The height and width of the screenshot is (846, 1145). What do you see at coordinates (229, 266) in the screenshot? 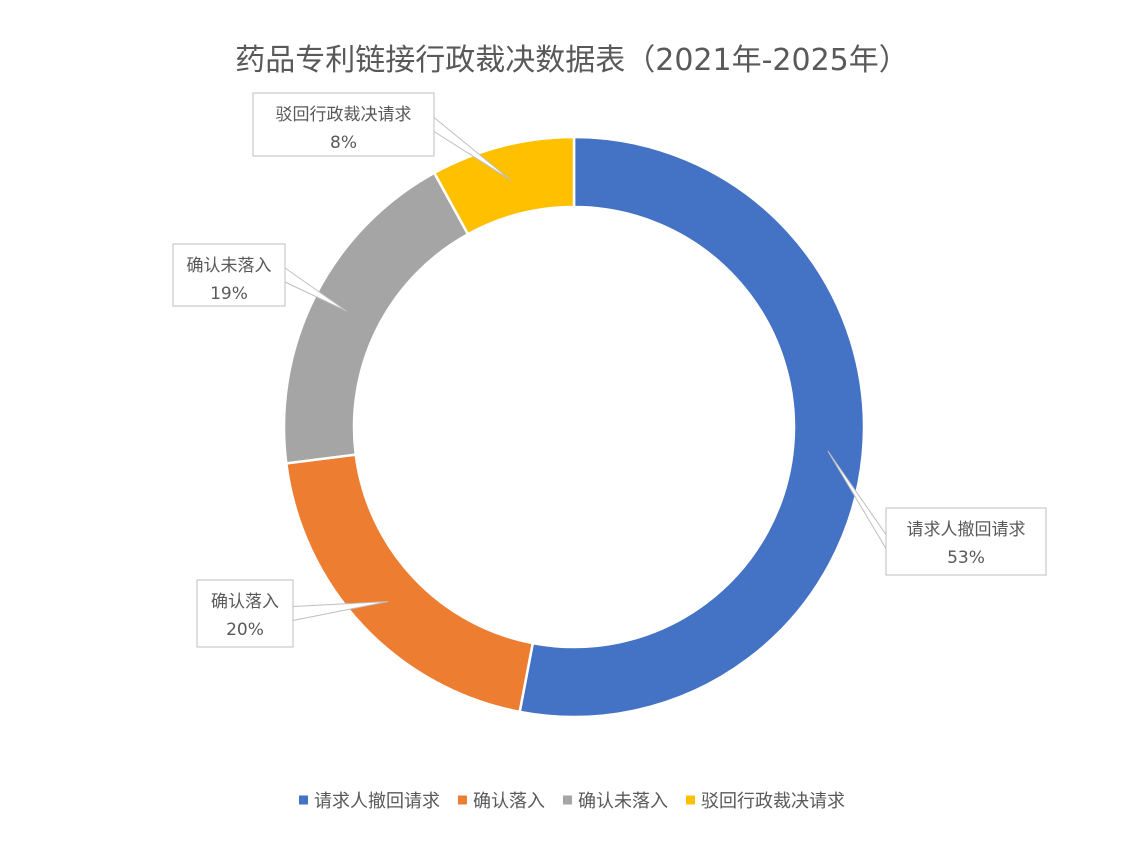
I see `callout-category-label: 确认未落入` at bounding box center [229, 266].